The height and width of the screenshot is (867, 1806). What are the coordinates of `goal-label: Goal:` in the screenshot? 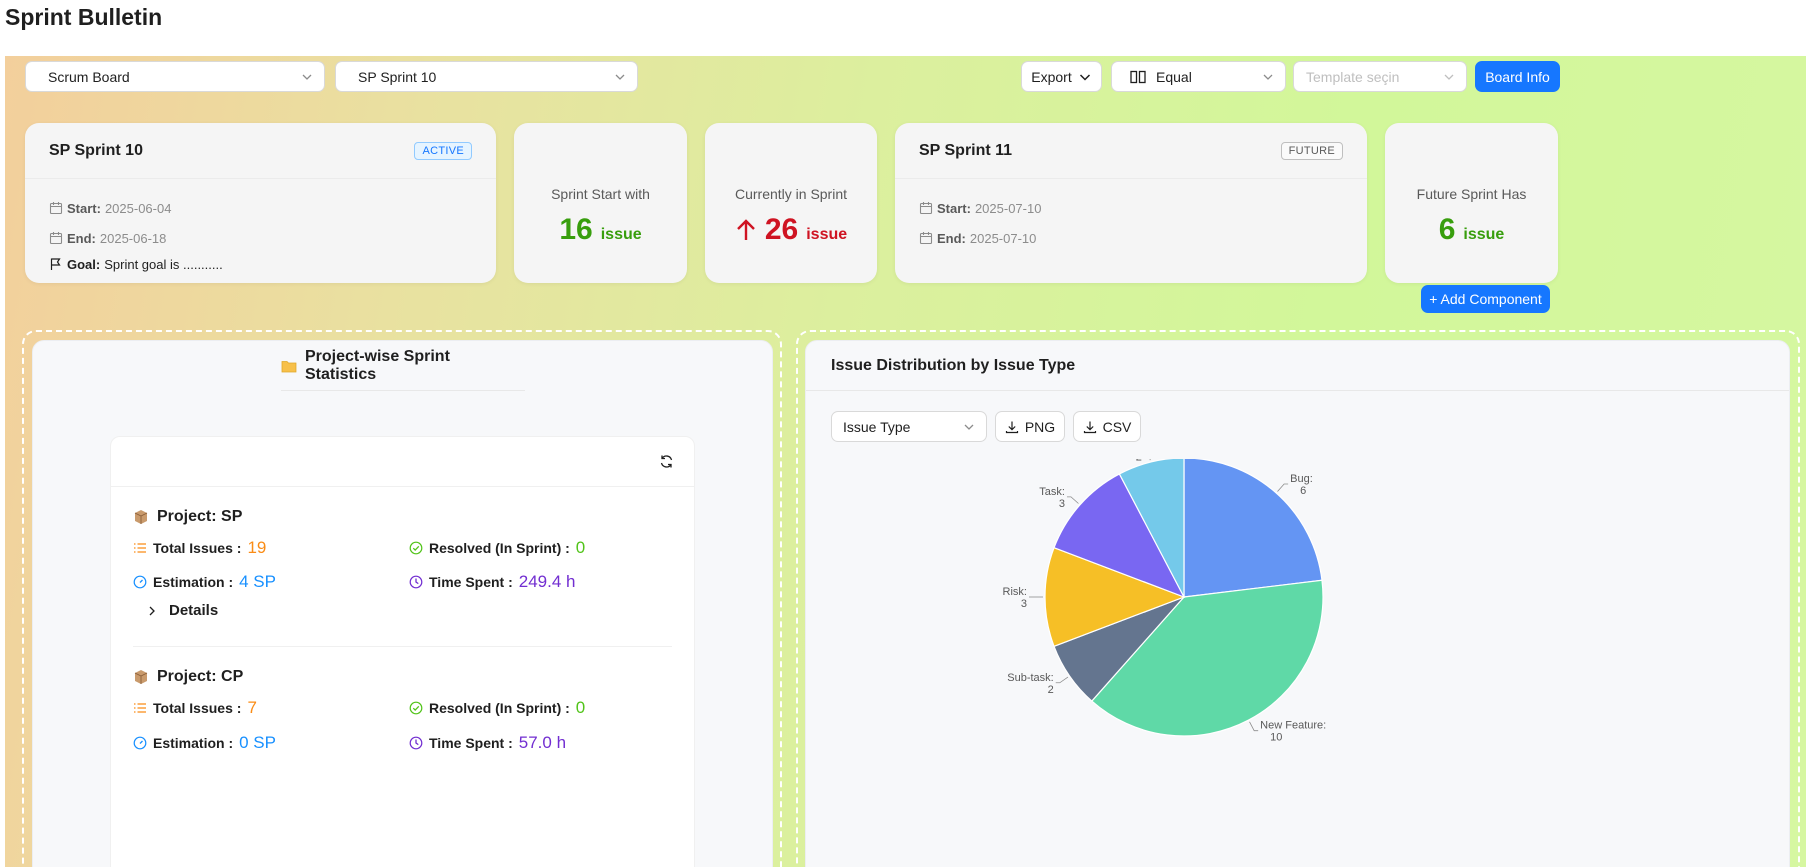 It's located at (84, 264).